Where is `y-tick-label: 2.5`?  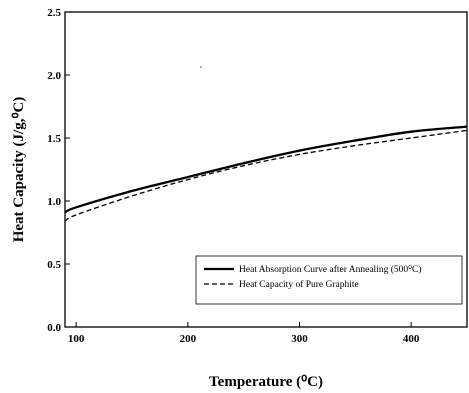
y-tick-label: 2.5 is located at coordinates (54, 13).